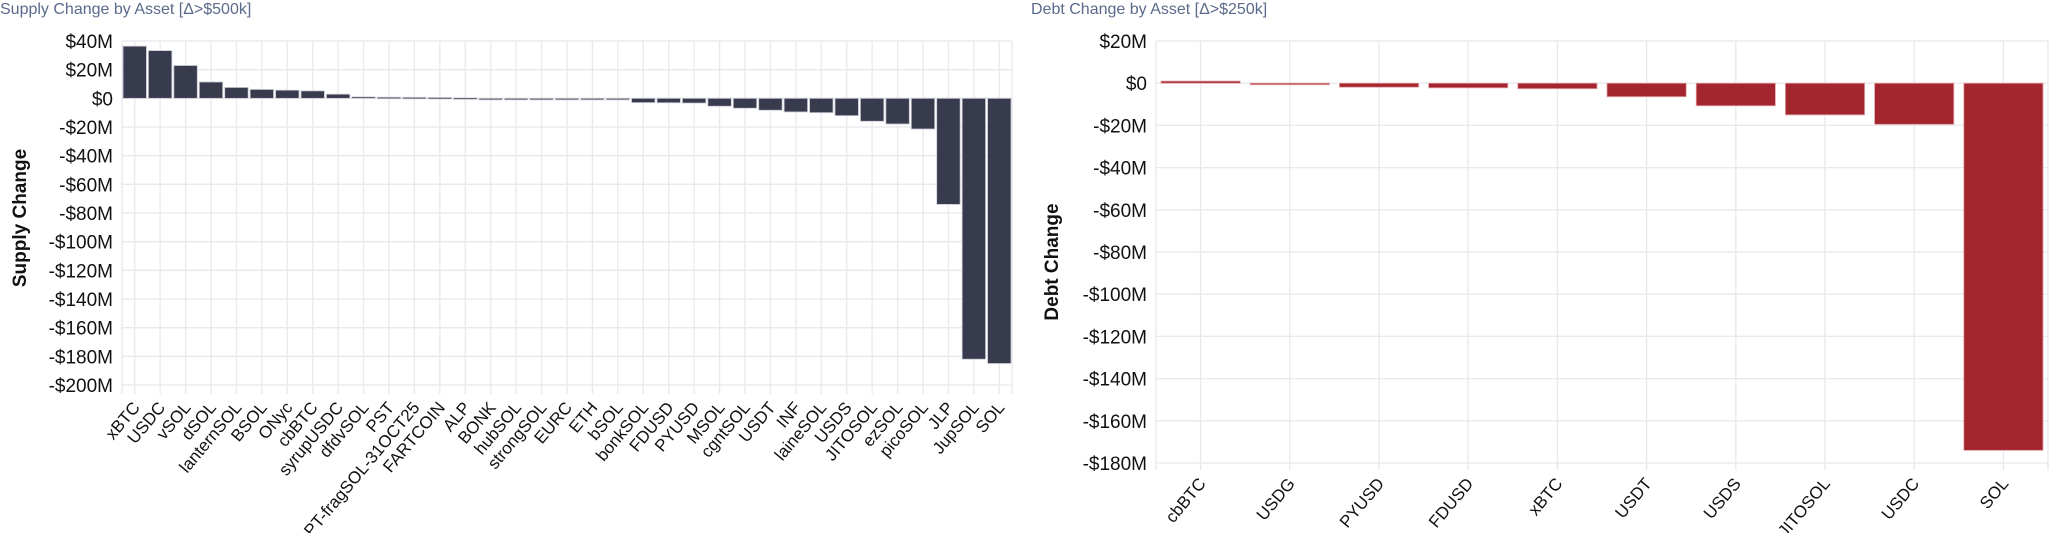 The image size is (2054, 533). I want to click on x-tick-label: PYUSD, so click(1362, 502).